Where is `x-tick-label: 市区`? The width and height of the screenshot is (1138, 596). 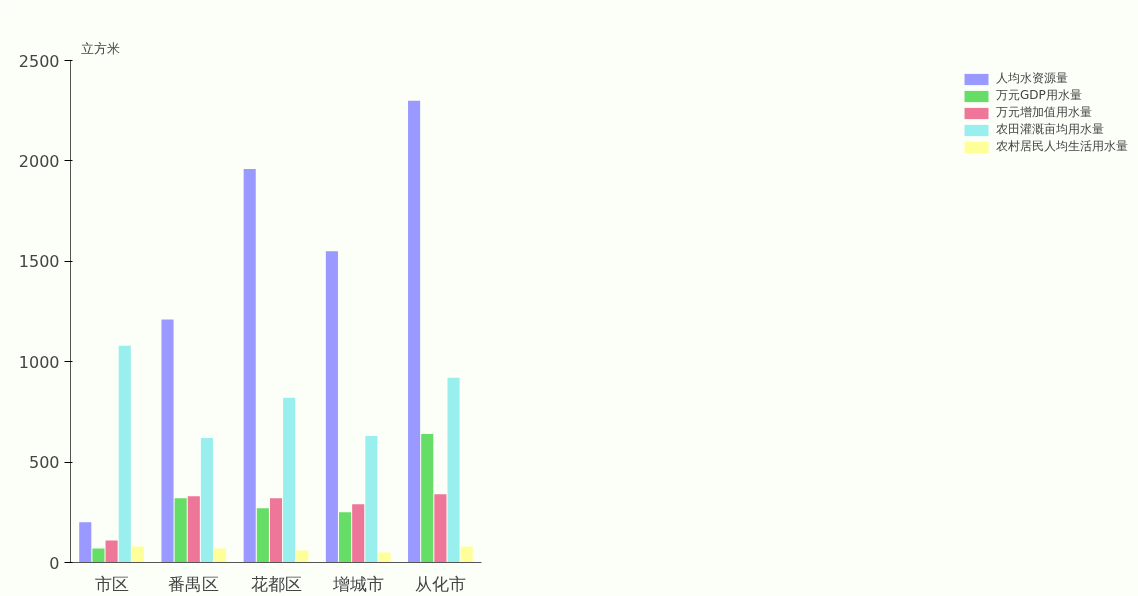 x-tick-label: 市区 is located at coordinates (111, 583).